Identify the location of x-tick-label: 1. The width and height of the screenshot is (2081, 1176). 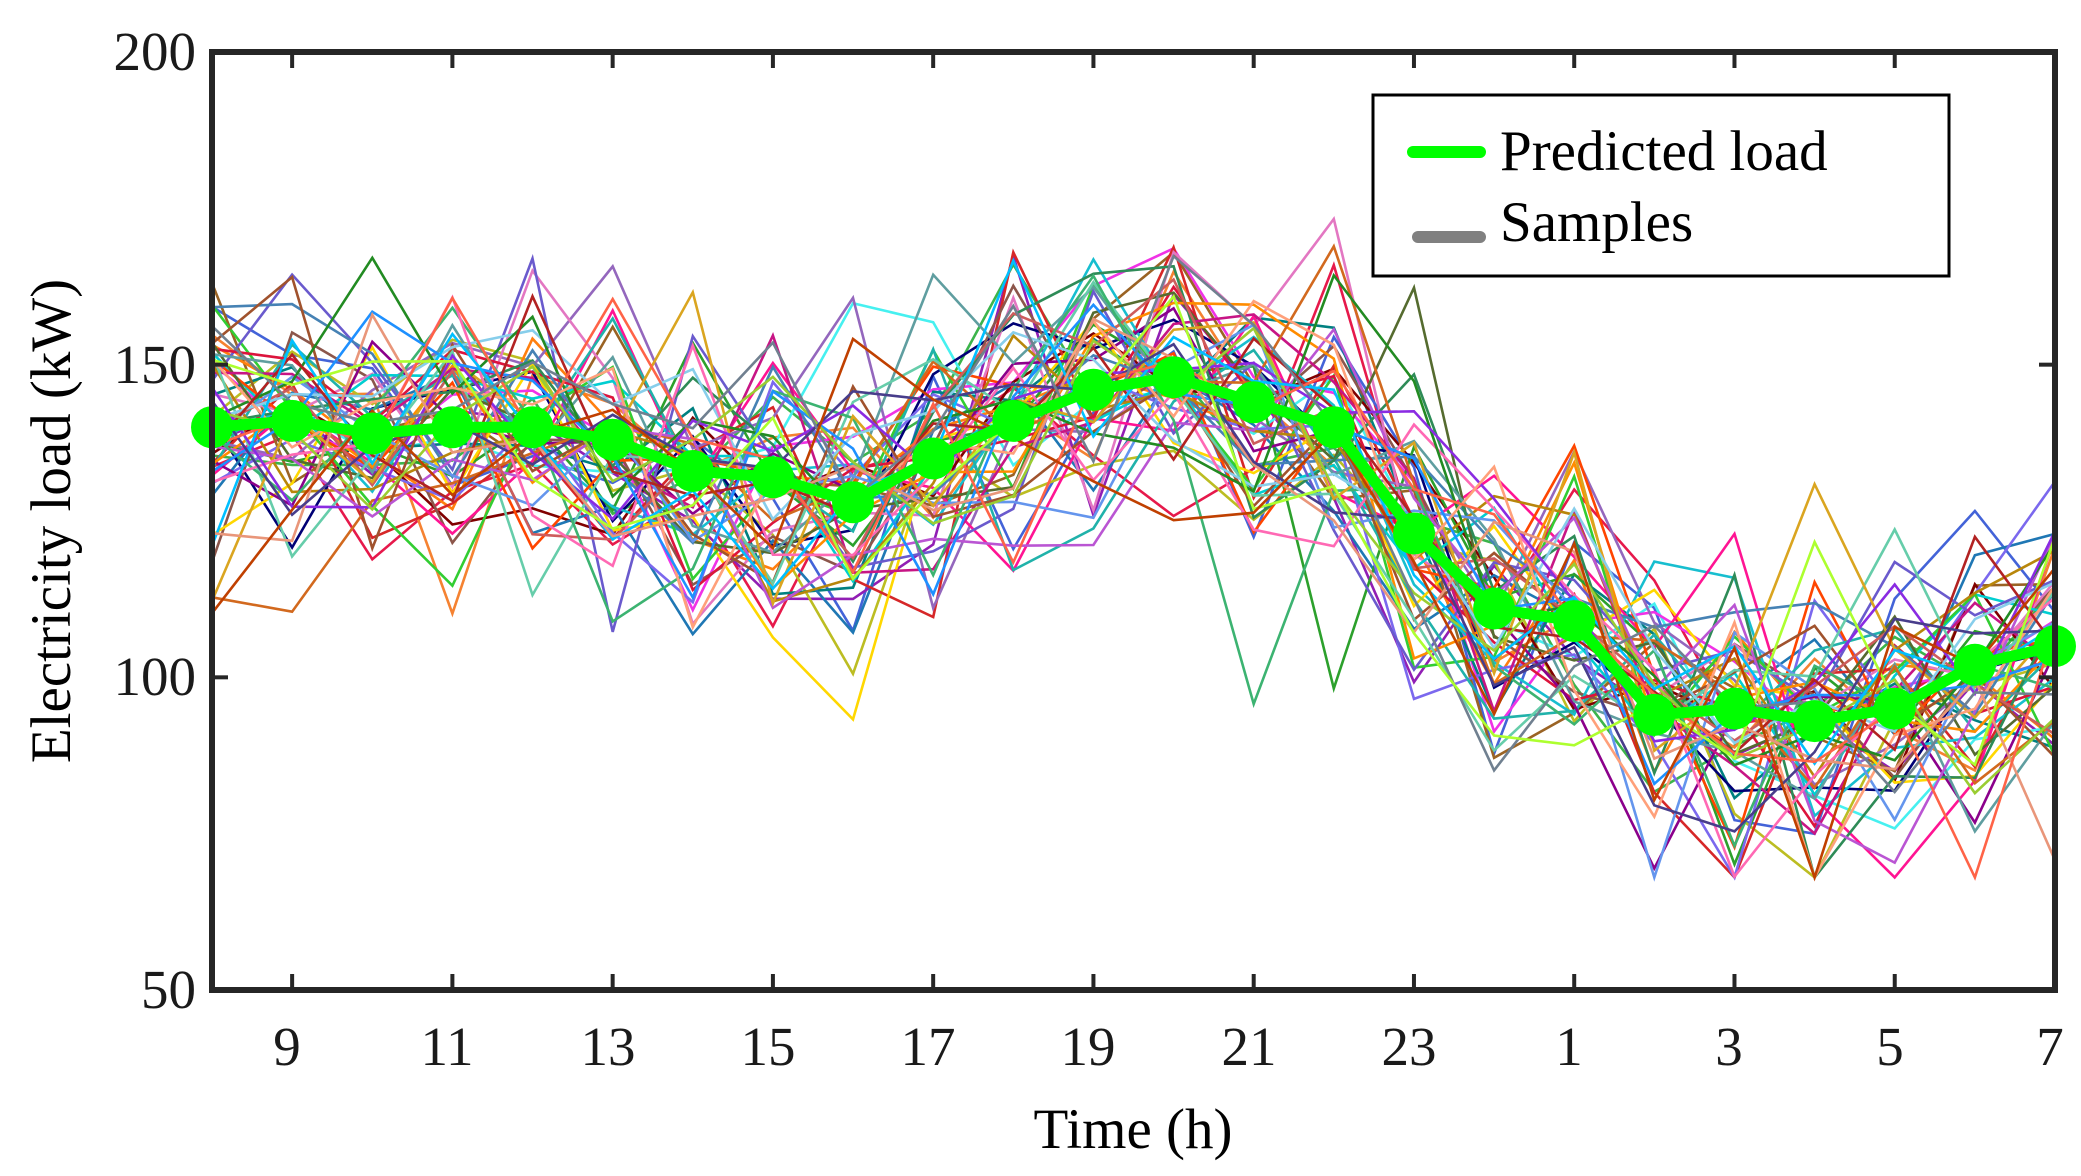
(1569, 1046).